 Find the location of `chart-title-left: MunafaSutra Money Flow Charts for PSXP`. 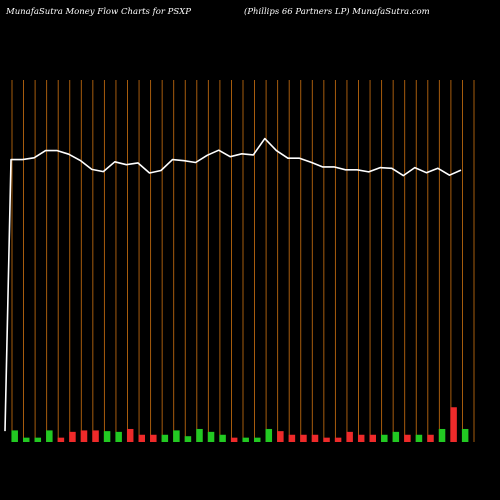

chart-title-left: MunafaSutra Money Flow Charts for PSXP is located at coordinates (98, 12).